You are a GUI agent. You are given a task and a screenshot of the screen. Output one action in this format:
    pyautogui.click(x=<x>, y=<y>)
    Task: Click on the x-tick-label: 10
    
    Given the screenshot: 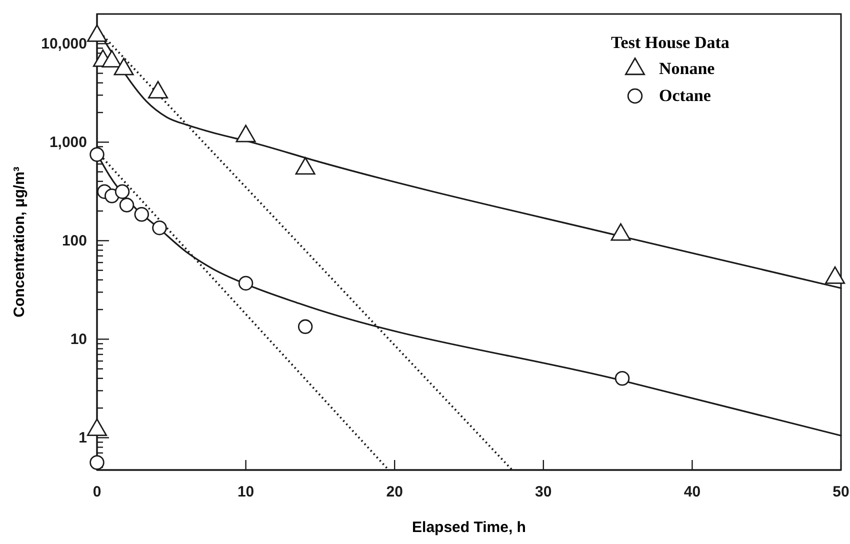 What is the action you would take?
    pyautogui.click(x=245, y=492)
    